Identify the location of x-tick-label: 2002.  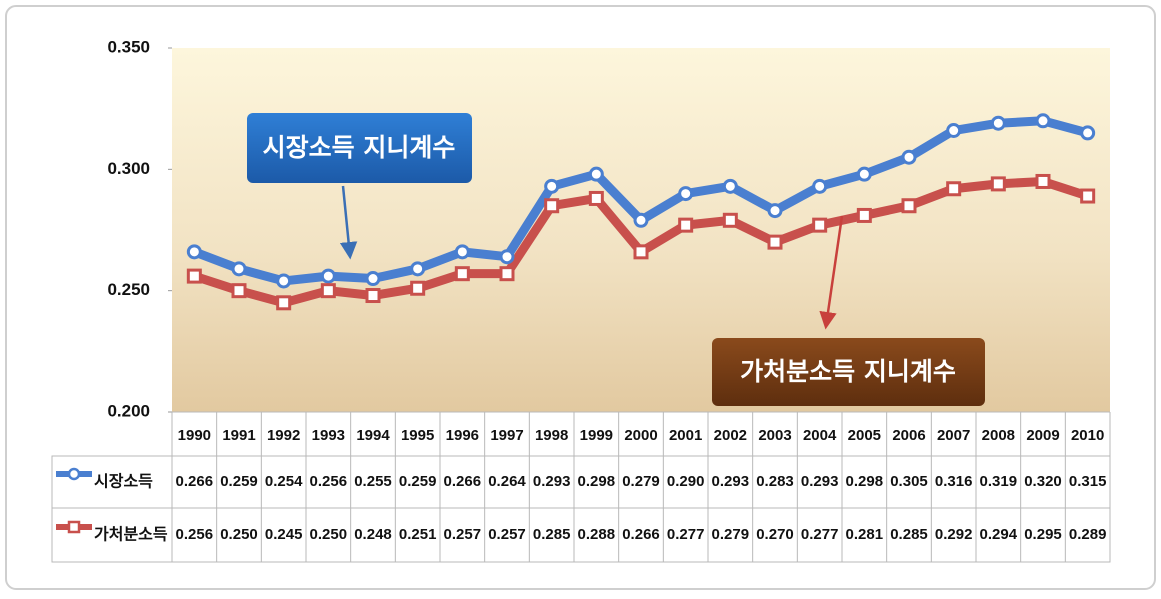
(730, 435).